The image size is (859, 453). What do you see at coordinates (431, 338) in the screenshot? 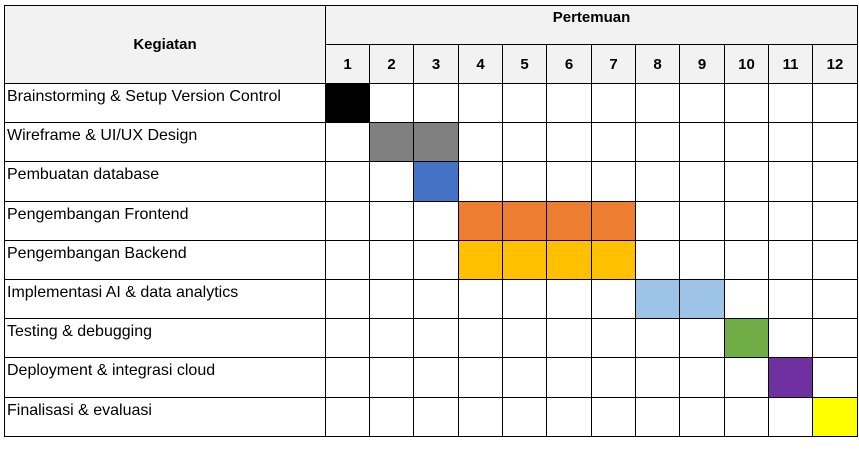
I see `table-row: Testing & debugging` at bounding box center [431, 338].